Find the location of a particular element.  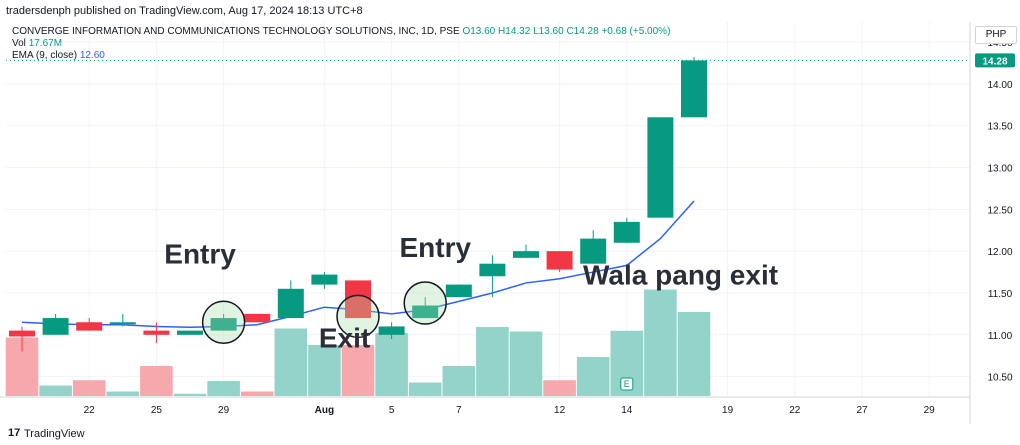

y-tick-label: 11.50 is located at coordinates (1000, 294).